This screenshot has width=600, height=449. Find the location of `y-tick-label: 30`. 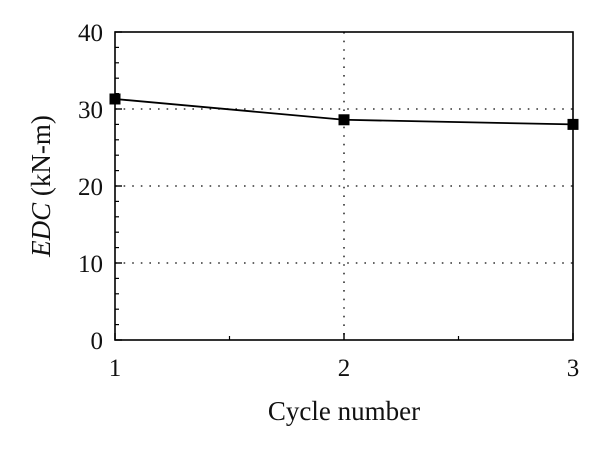

y-tick-label: 30 is located at coordinates (90, 110).